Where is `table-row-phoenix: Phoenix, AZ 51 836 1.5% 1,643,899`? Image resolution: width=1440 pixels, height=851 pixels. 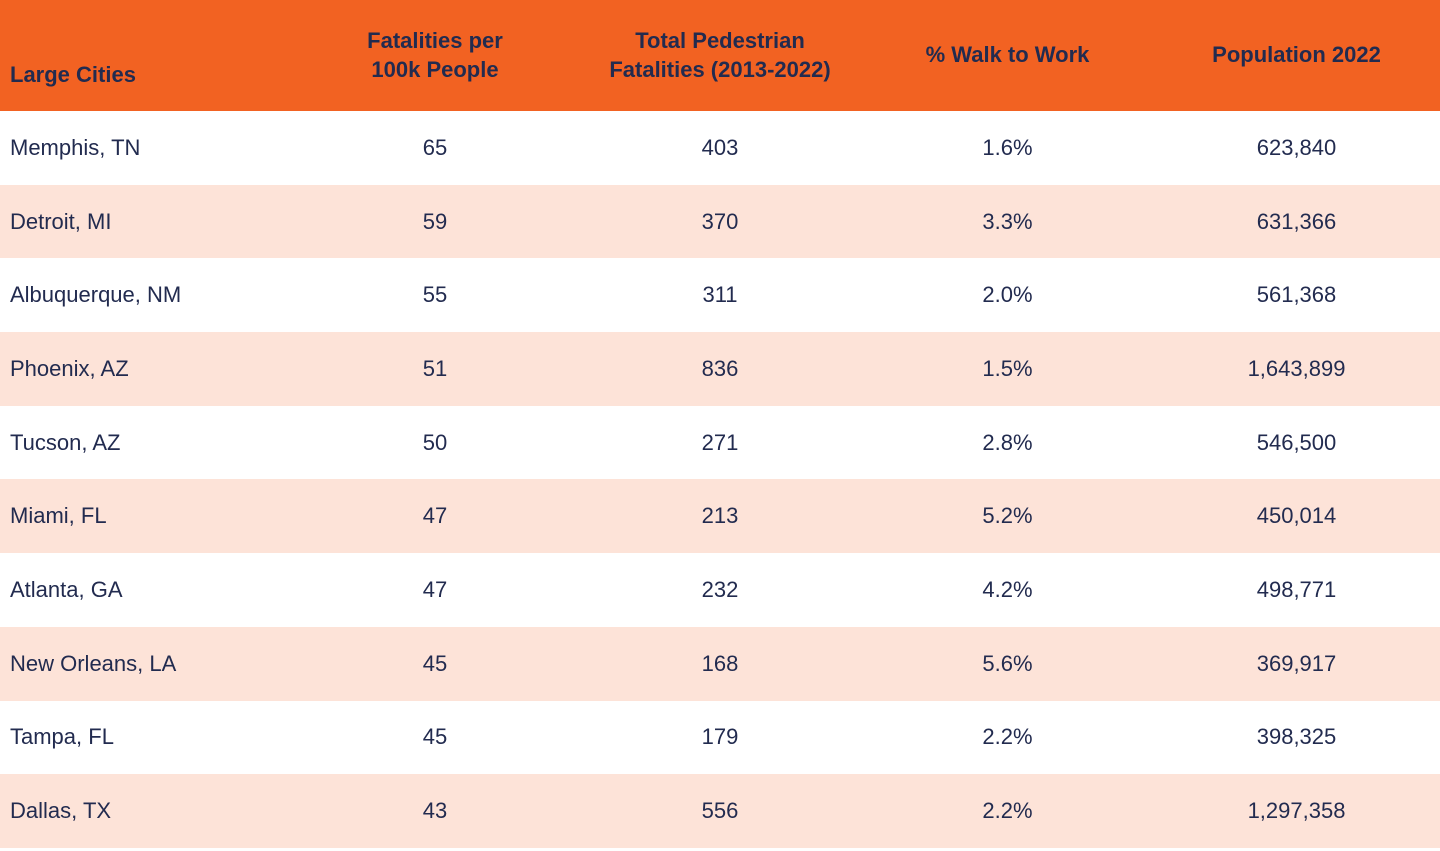
table-row-phoenix: Phoenix, AZ 51 836 1.5% 1,643,899 is located at coordinates (720, 369).